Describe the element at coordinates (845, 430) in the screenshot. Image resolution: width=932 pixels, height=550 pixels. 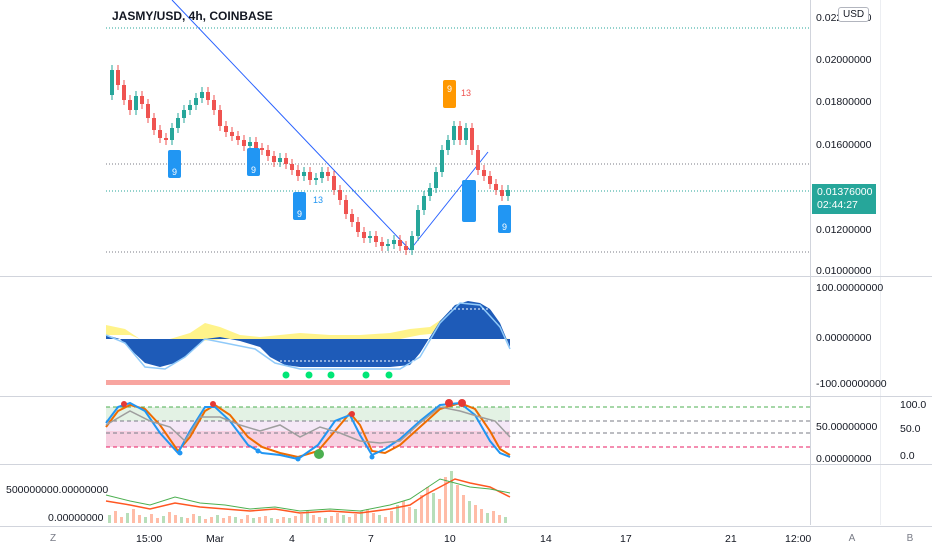
I see `stochastic-axis` at that location.